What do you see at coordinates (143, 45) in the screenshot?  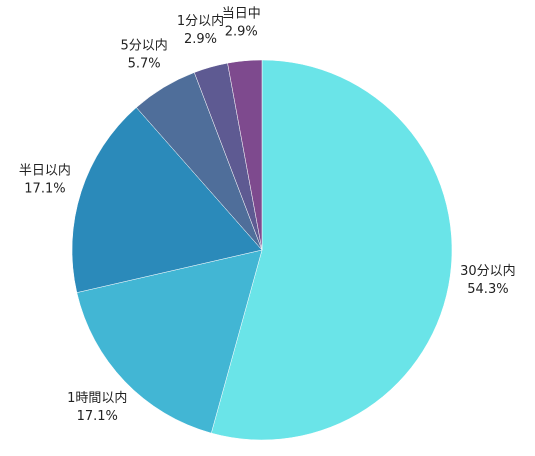 I see `slice-label: 5分以内` at bounding box center [143, 45].